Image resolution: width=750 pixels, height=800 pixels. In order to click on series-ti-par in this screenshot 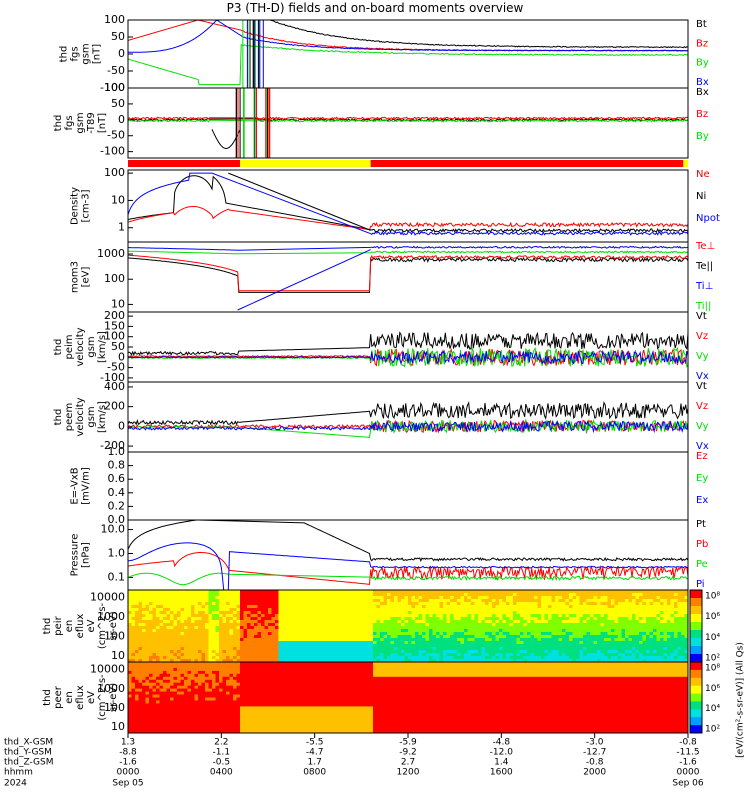, I will do `click(408, 252)`.